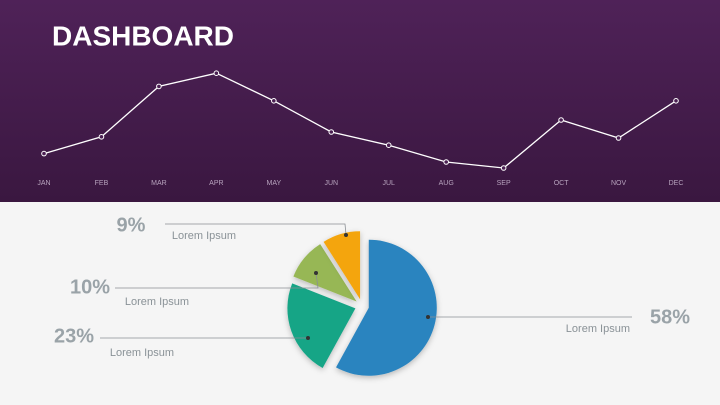  What do you see at coordinates (676, 183) in the screenshot?
I see `x-tick-label: DEC` at bounding box center [676, 183].